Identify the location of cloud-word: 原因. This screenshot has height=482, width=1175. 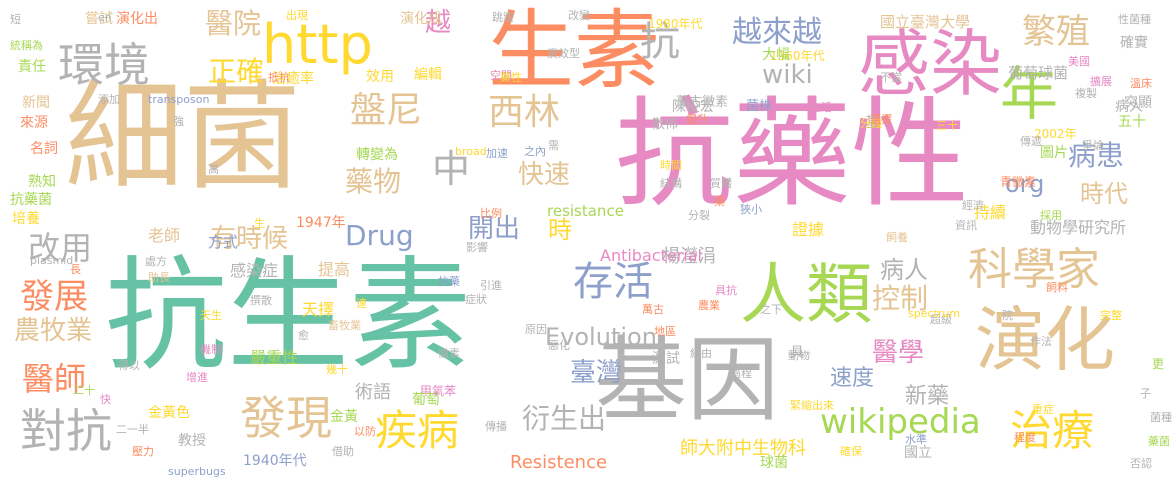
(536, 329).